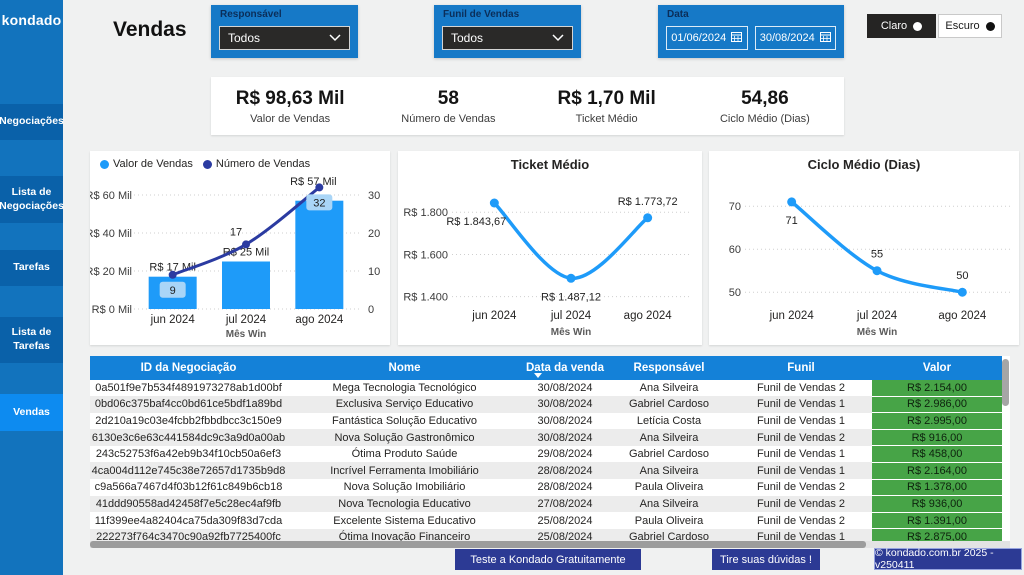  I want to click on table-cell-data_venda: 29/08/2024, so click(565, 454).